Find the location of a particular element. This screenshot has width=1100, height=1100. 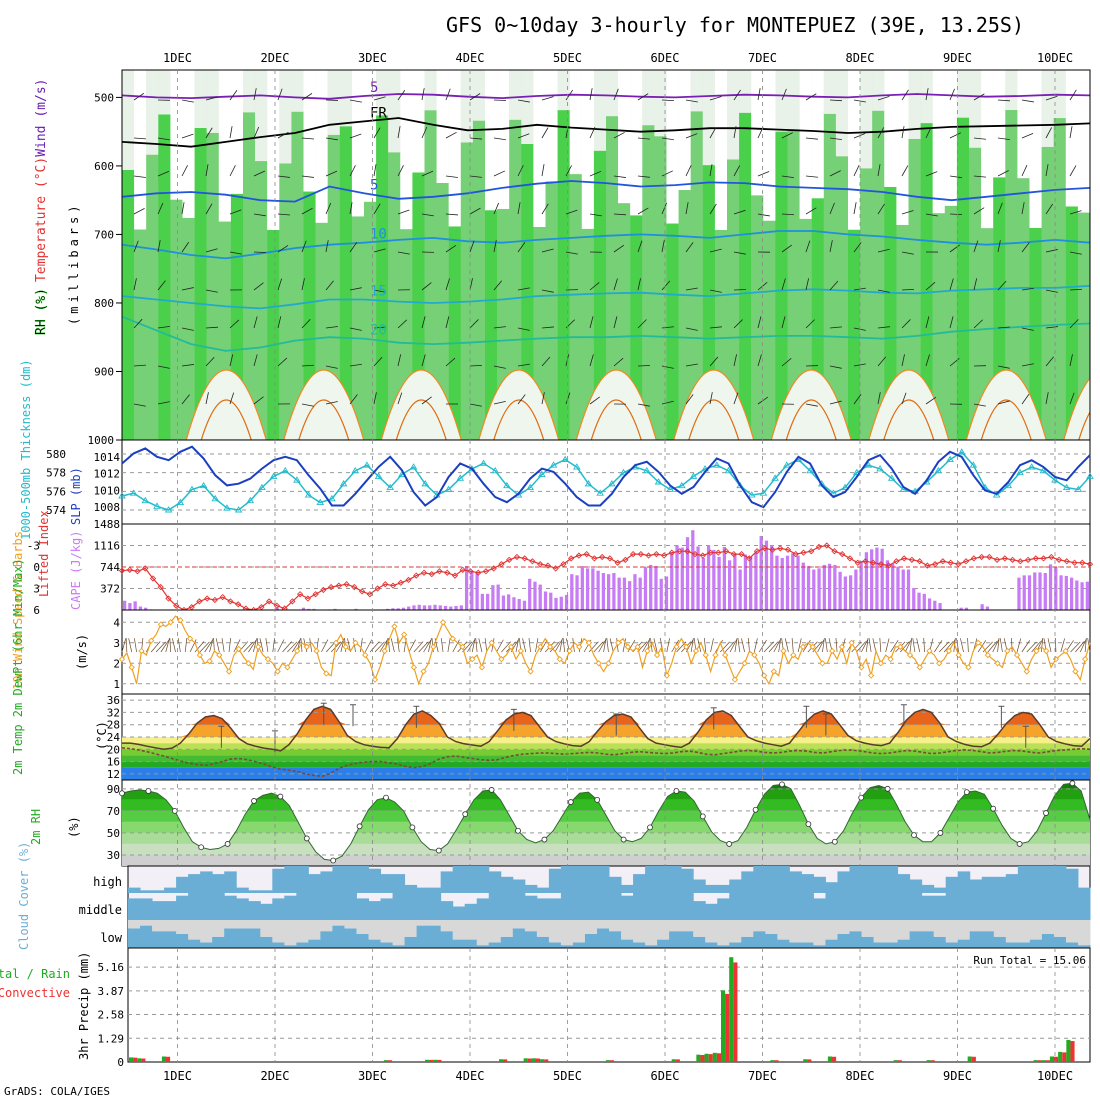

cloud-layer-low: low is located at coordinates (111, 938).